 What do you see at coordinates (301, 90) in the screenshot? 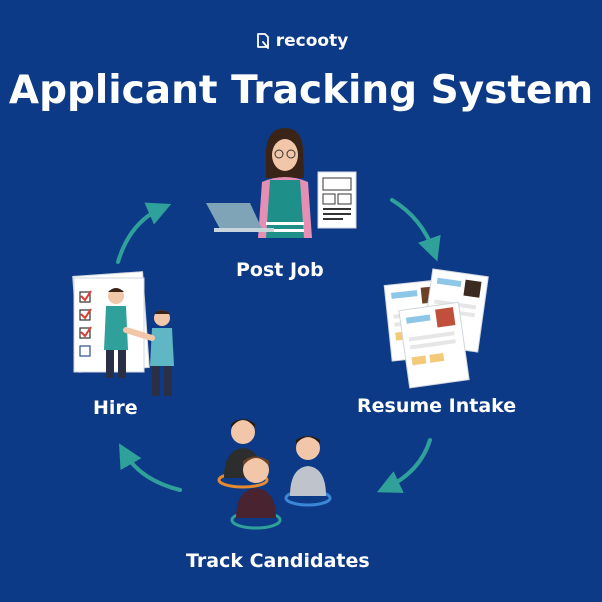
I see `page-title: Applicant Tracking System` at bounding box center [301, 90].